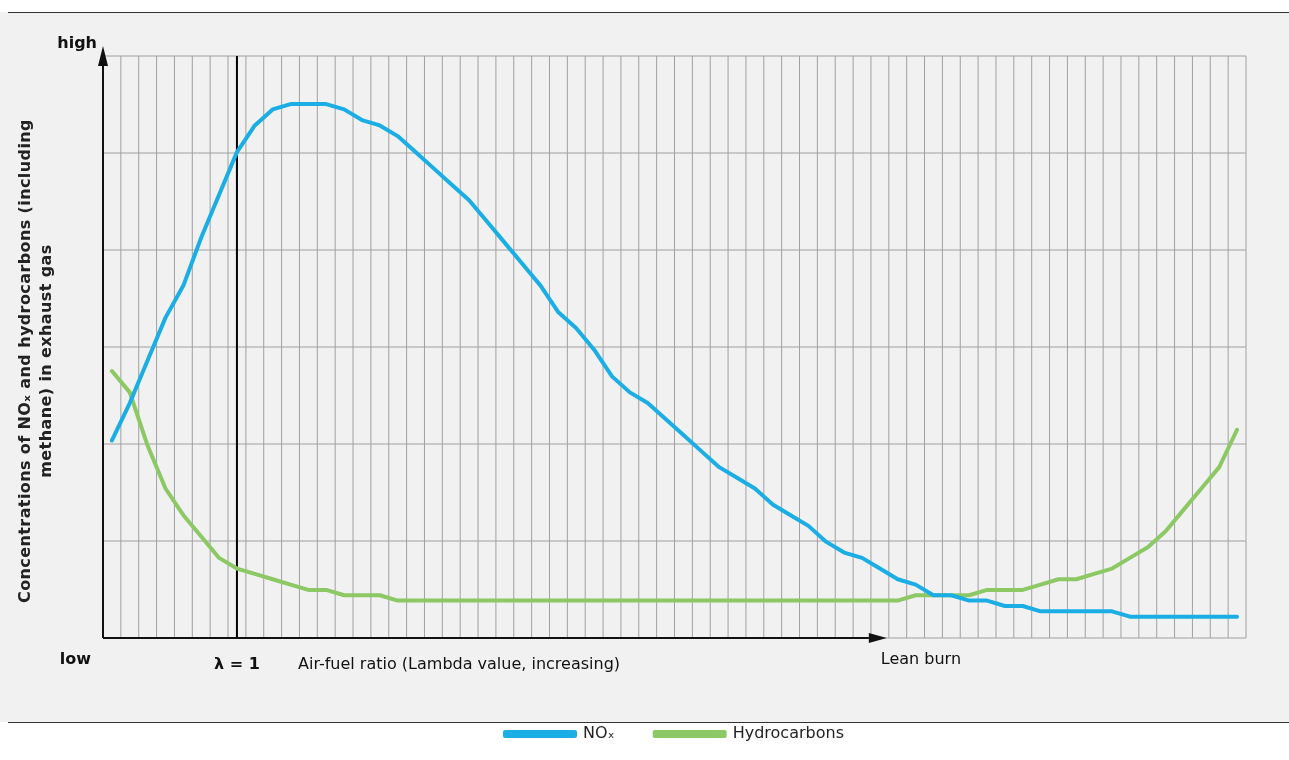 The image size is (1289, 760). What do you see at coordinates (459, 664) in the screenshot?
I see `x-axis-title: Air-fuel ratio (Lambda value, increasing)` at bounding box center [459, 664].